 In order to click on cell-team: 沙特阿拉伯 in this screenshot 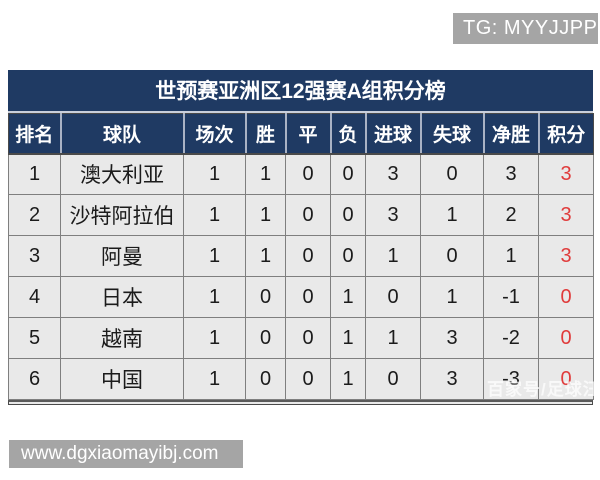, I will do `click(122, 215)`.